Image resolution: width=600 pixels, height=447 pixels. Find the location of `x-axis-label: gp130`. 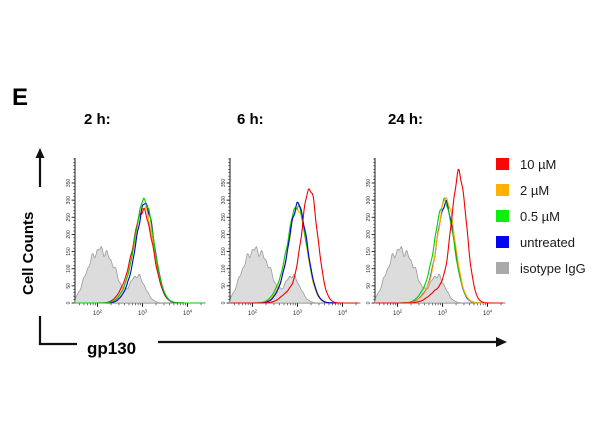

x-axis-label: gp130 is located at coordinates (112, 348).